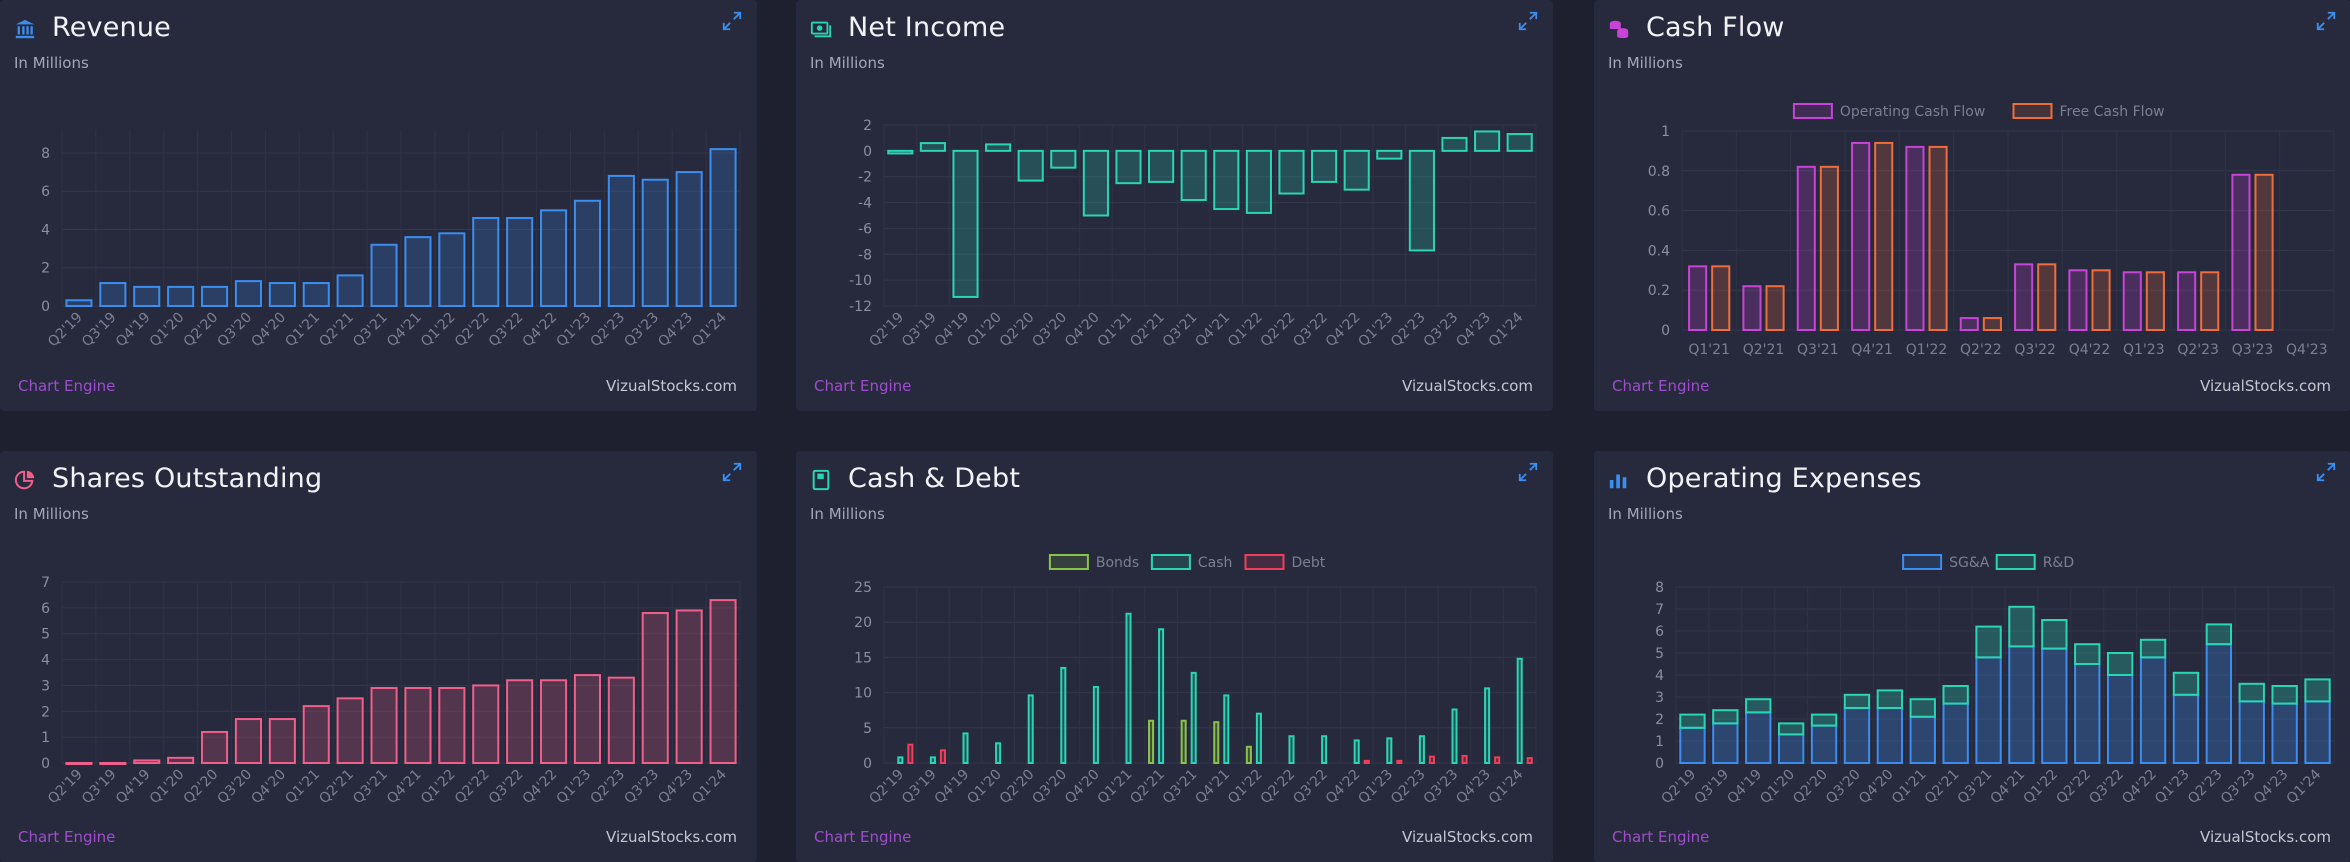 This screenshot has width=2350, height=862. What do you see at coordinates (847, 514) in the screenshot?
I see `card-subtitle: In Millions` at bounding box center [847, 514].